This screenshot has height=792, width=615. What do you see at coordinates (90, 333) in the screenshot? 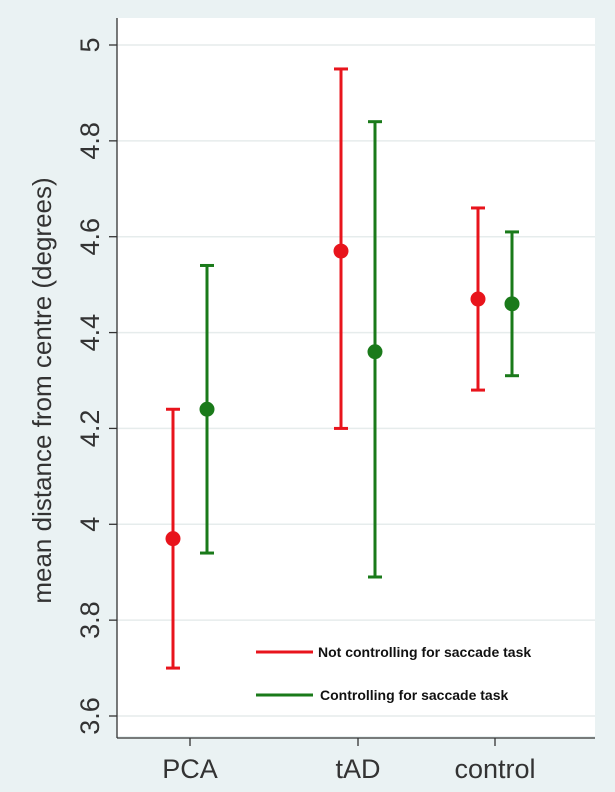
I see `y-tick-label: 4.4` at bounding box center [90, 333].